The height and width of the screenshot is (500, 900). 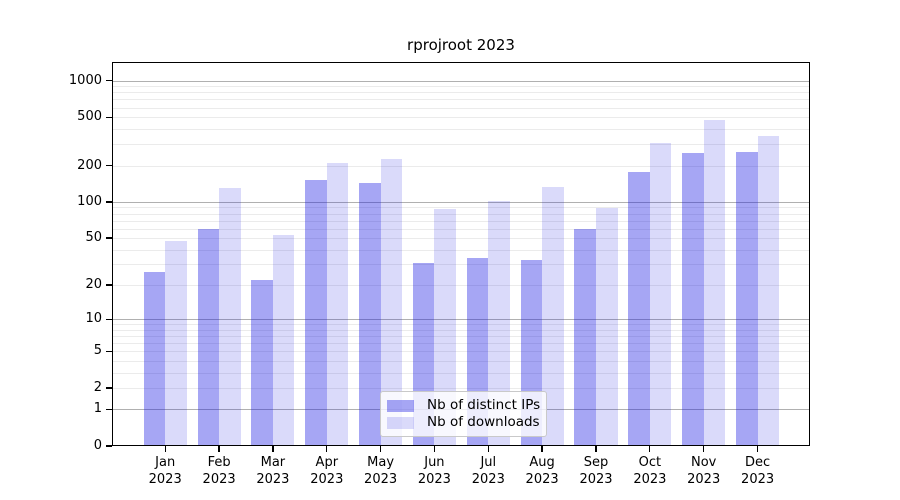 What do you see at coordinates (97, 387) in the screenshot?
I see `y-tick-label-2: 2` at bounding box center [97, 387].